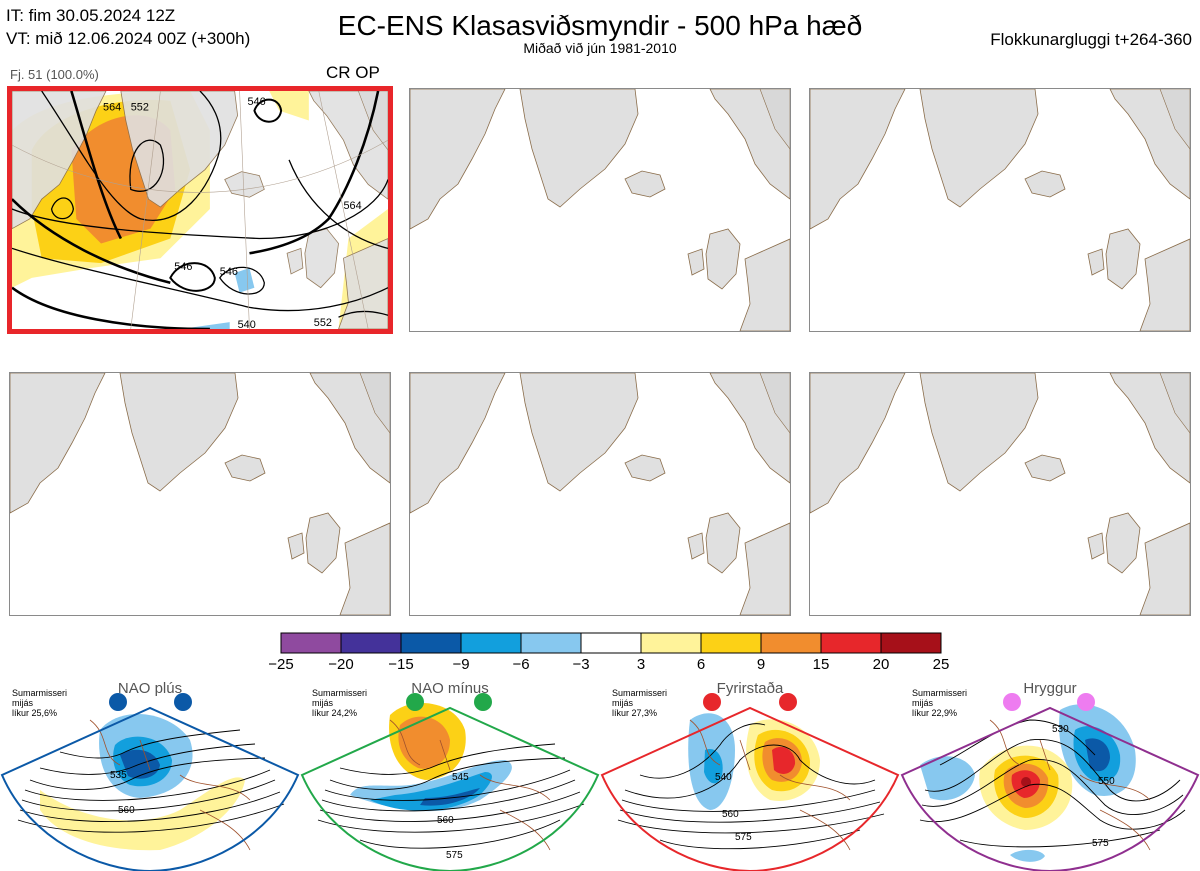 This screenshot has height=871, width=1200. I want to click on regime-code: CR OP, so click(353, 72).